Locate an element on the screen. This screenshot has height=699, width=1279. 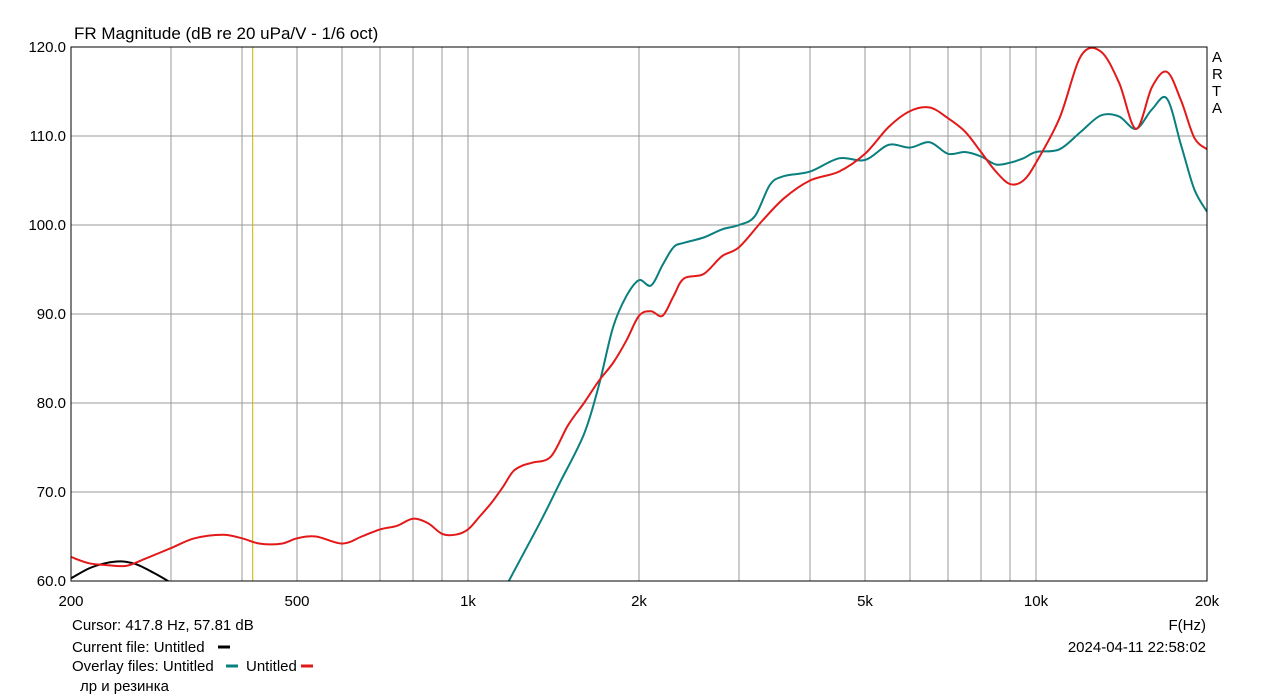
x-tick-label: 20k is located at coordinates (1207, 601).